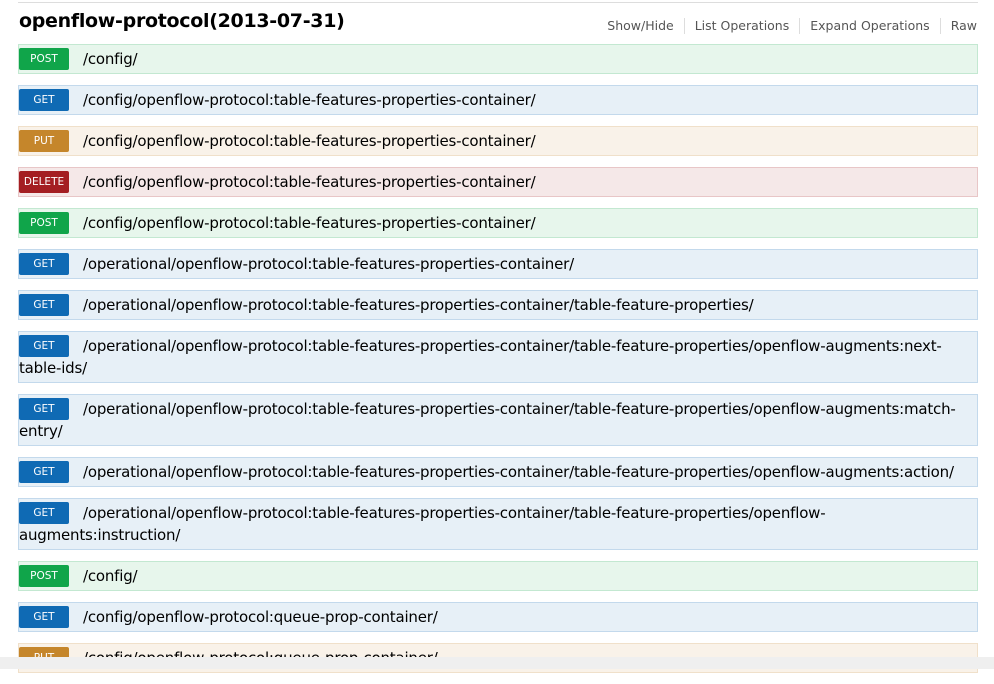  Describe the element at coordinates (498, 2) in the screenshot. I see `section-divider` at that location.